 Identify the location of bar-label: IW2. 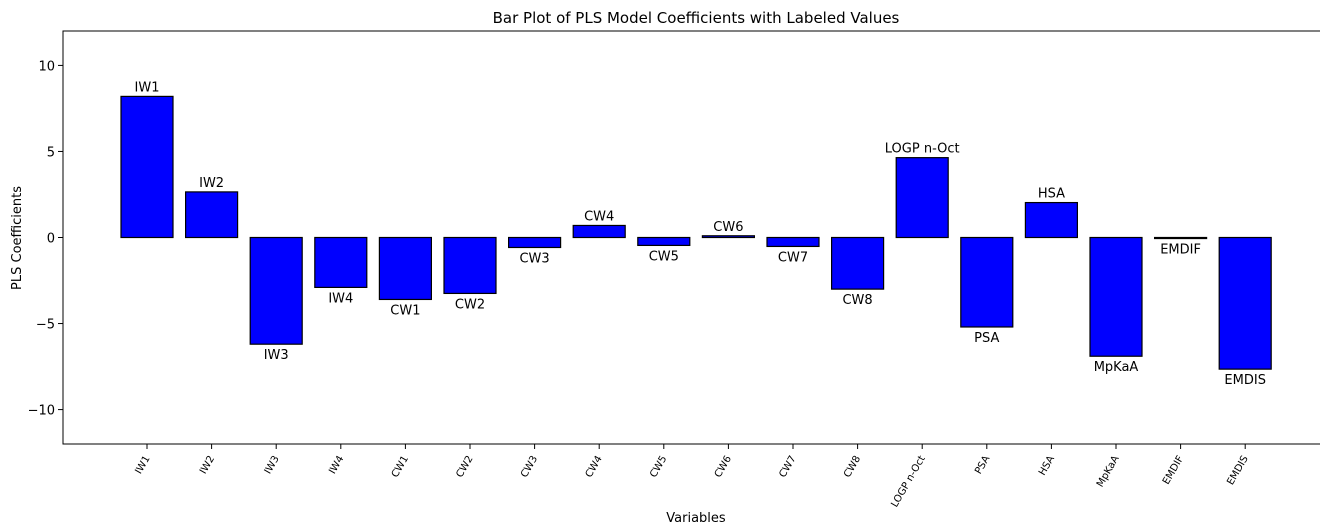
(211, 183).